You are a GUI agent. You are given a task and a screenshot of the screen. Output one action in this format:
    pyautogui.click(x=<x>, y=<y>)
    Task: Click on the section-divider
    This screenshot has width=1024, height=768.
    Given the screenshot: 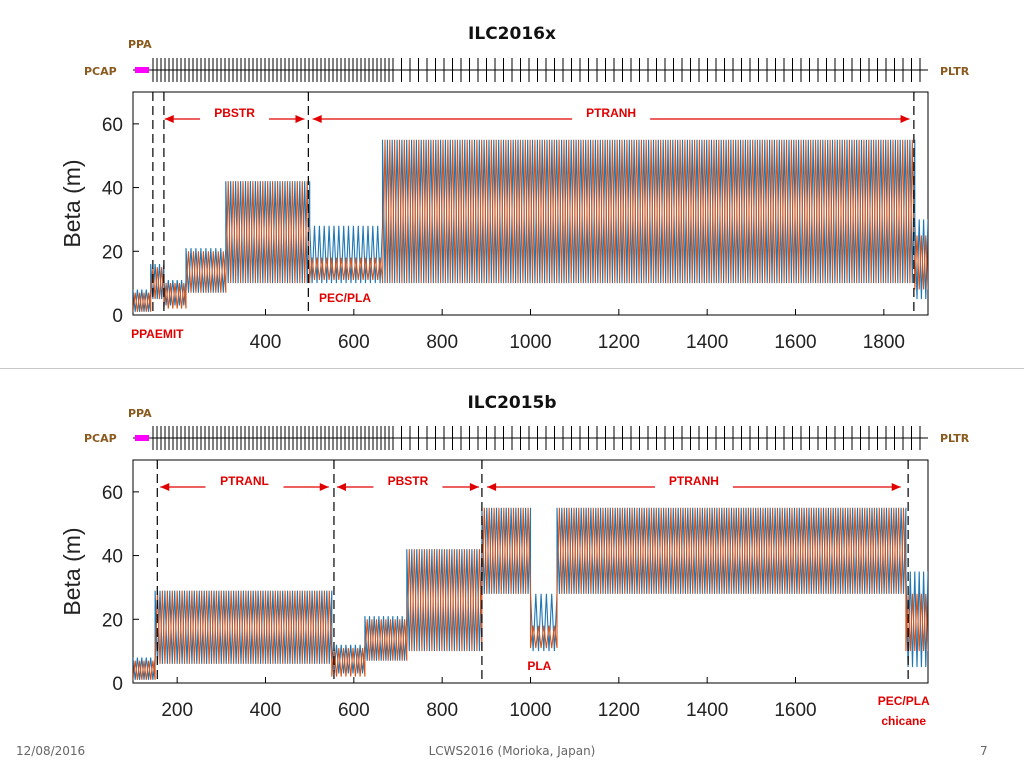 What is the action you would take?
    pyautogui.click(x=512, y=368)
    